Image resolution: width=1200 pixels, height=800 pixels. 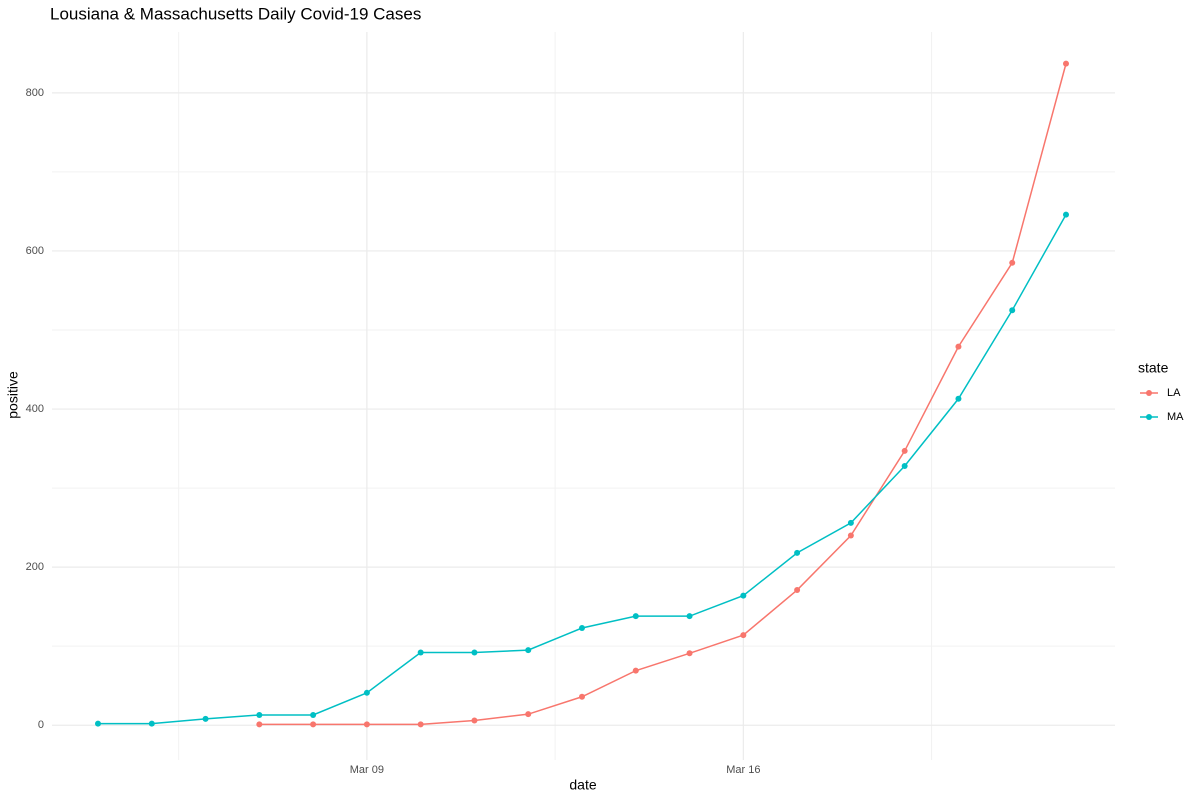 I want to click on legend-label: MA, so click(x=1175, y=417).